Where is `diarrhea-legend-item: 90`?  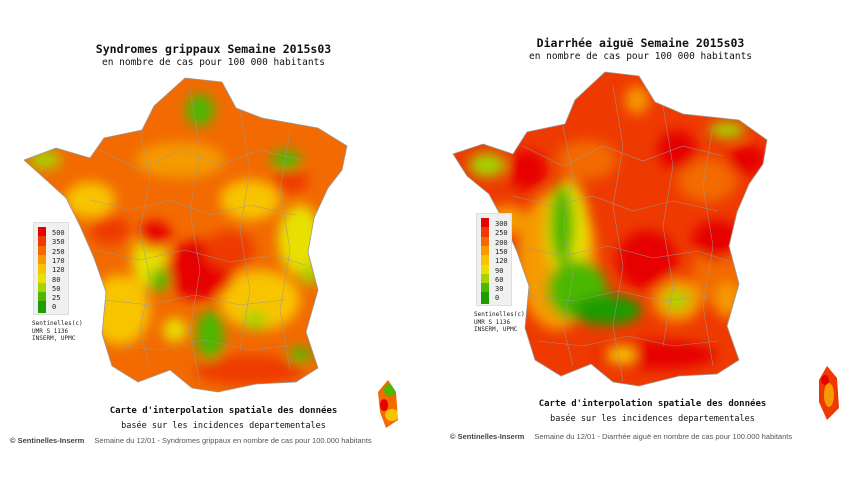 diarrhea-legend-item: 90 is located at coordinates (492, 270).